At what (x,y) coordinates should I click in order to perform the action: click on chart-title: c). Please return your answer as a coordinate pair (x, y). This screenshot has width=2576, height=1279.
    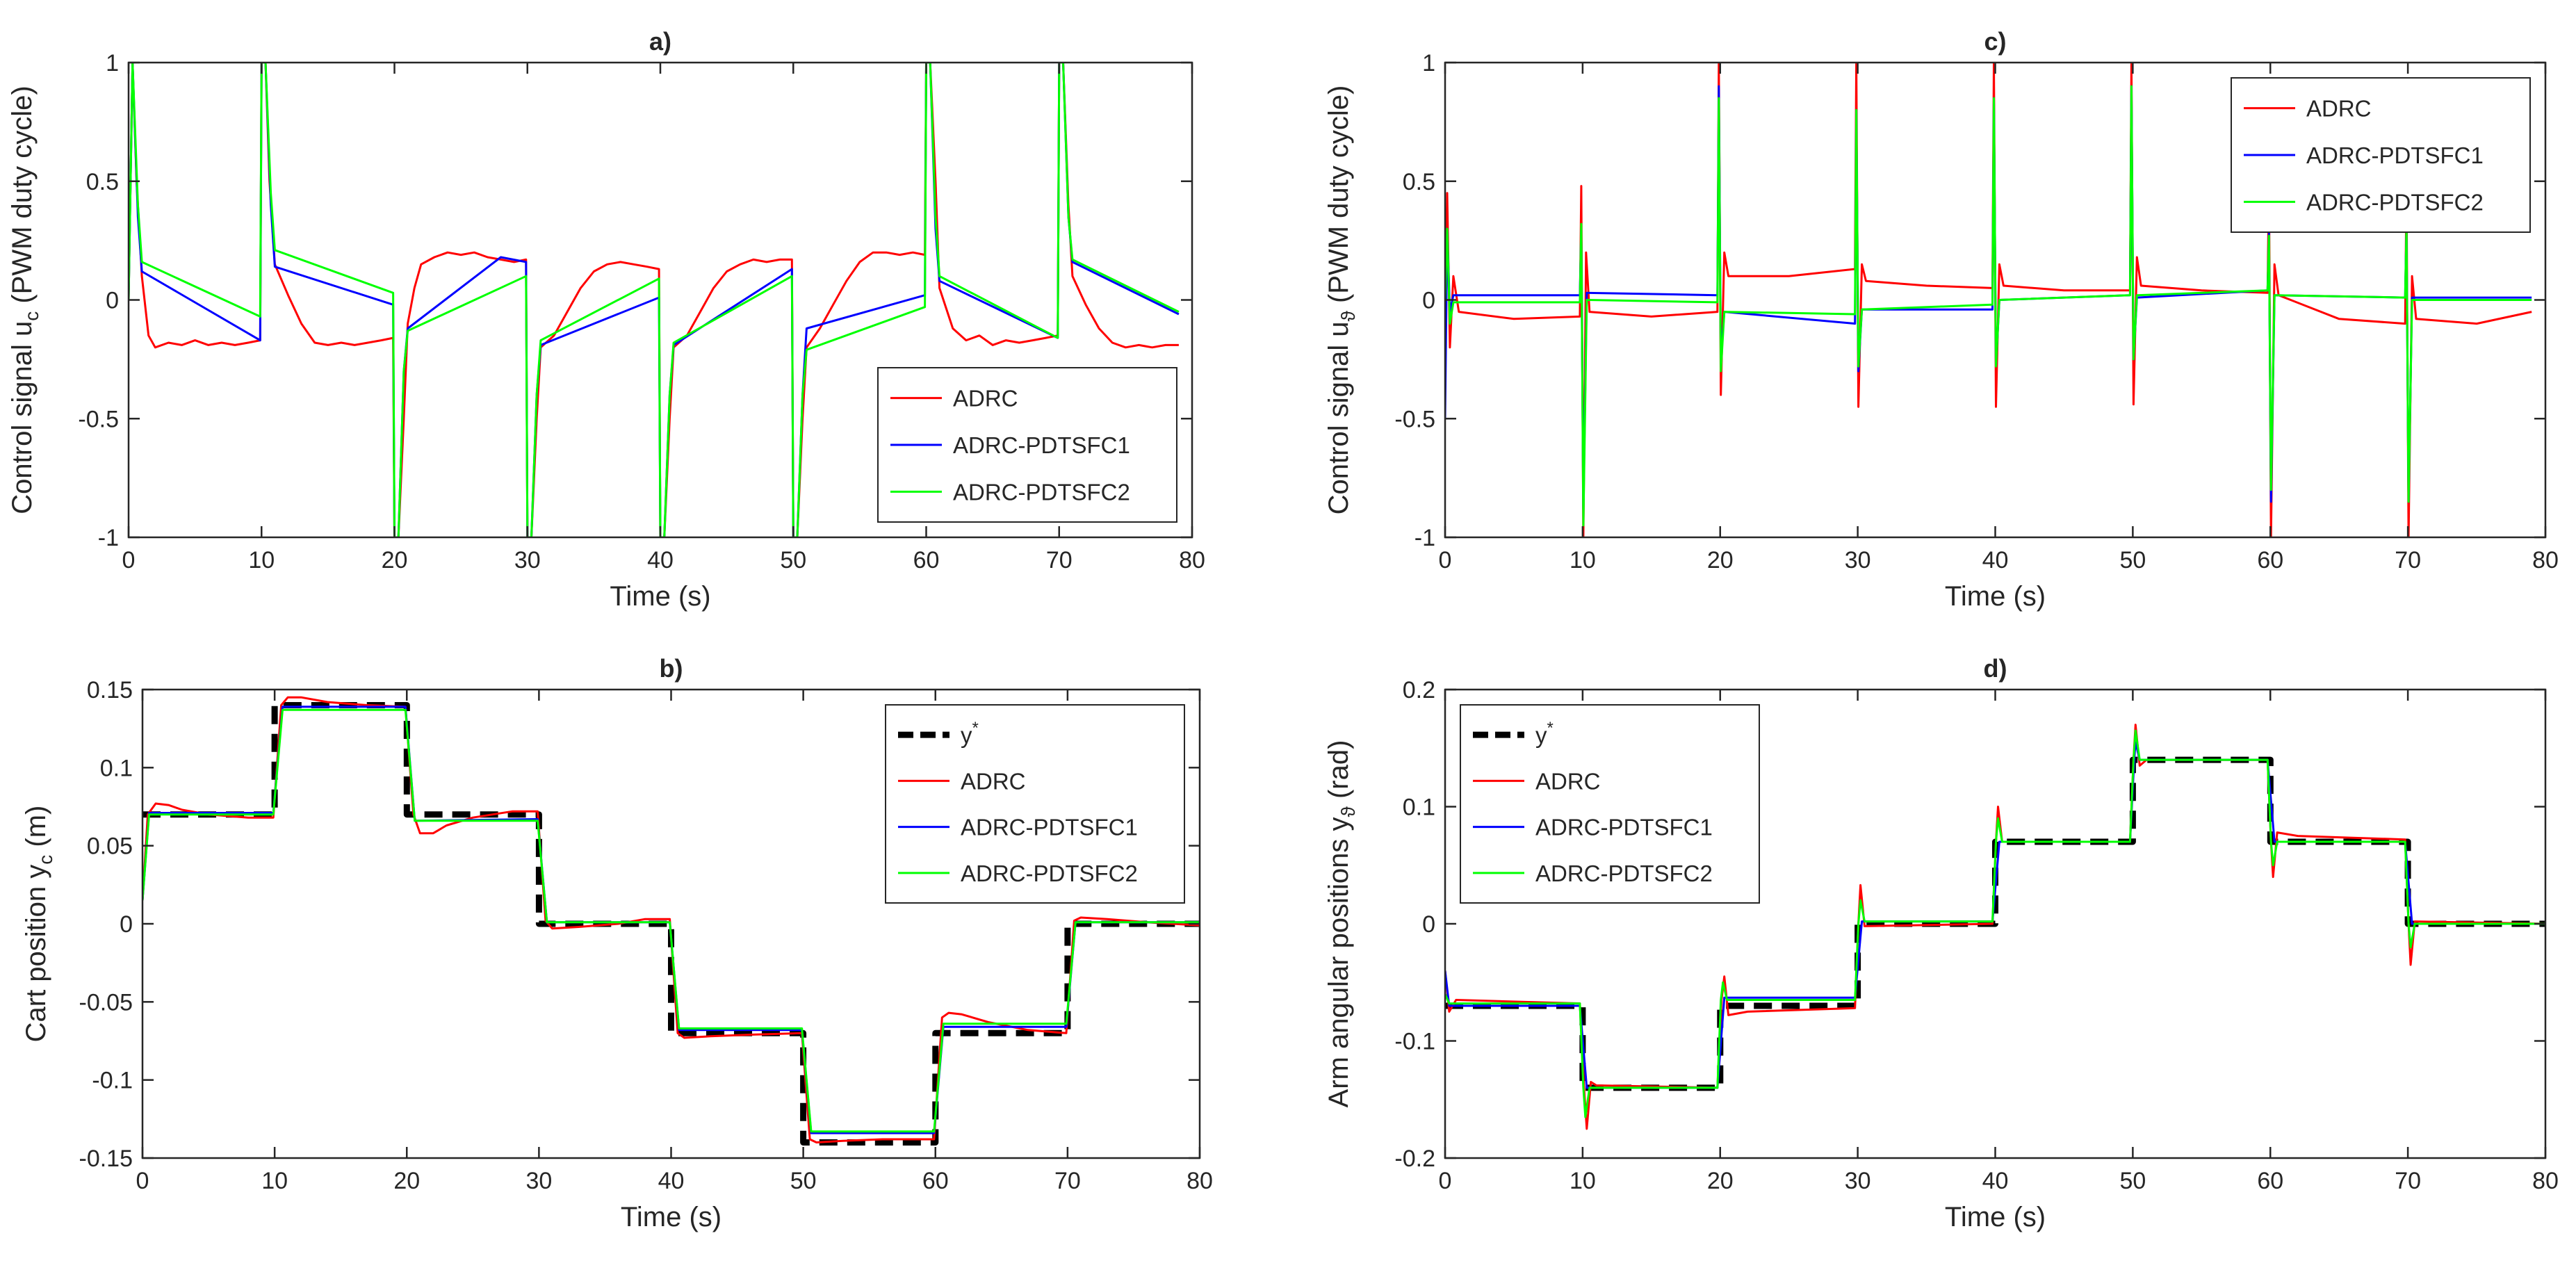
    Looking at the image, I should click on (1995, 41).